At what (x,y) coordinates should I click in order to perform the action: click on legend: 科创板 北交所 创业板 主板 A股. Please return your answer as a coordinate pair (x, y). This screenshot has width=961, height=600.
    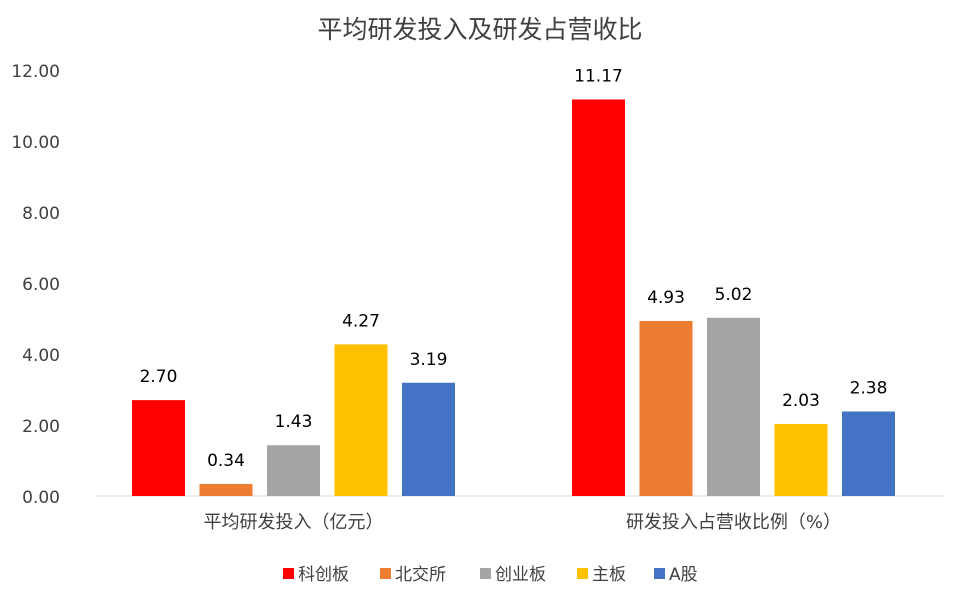
    Looking at the image, I should click on (490, 575).